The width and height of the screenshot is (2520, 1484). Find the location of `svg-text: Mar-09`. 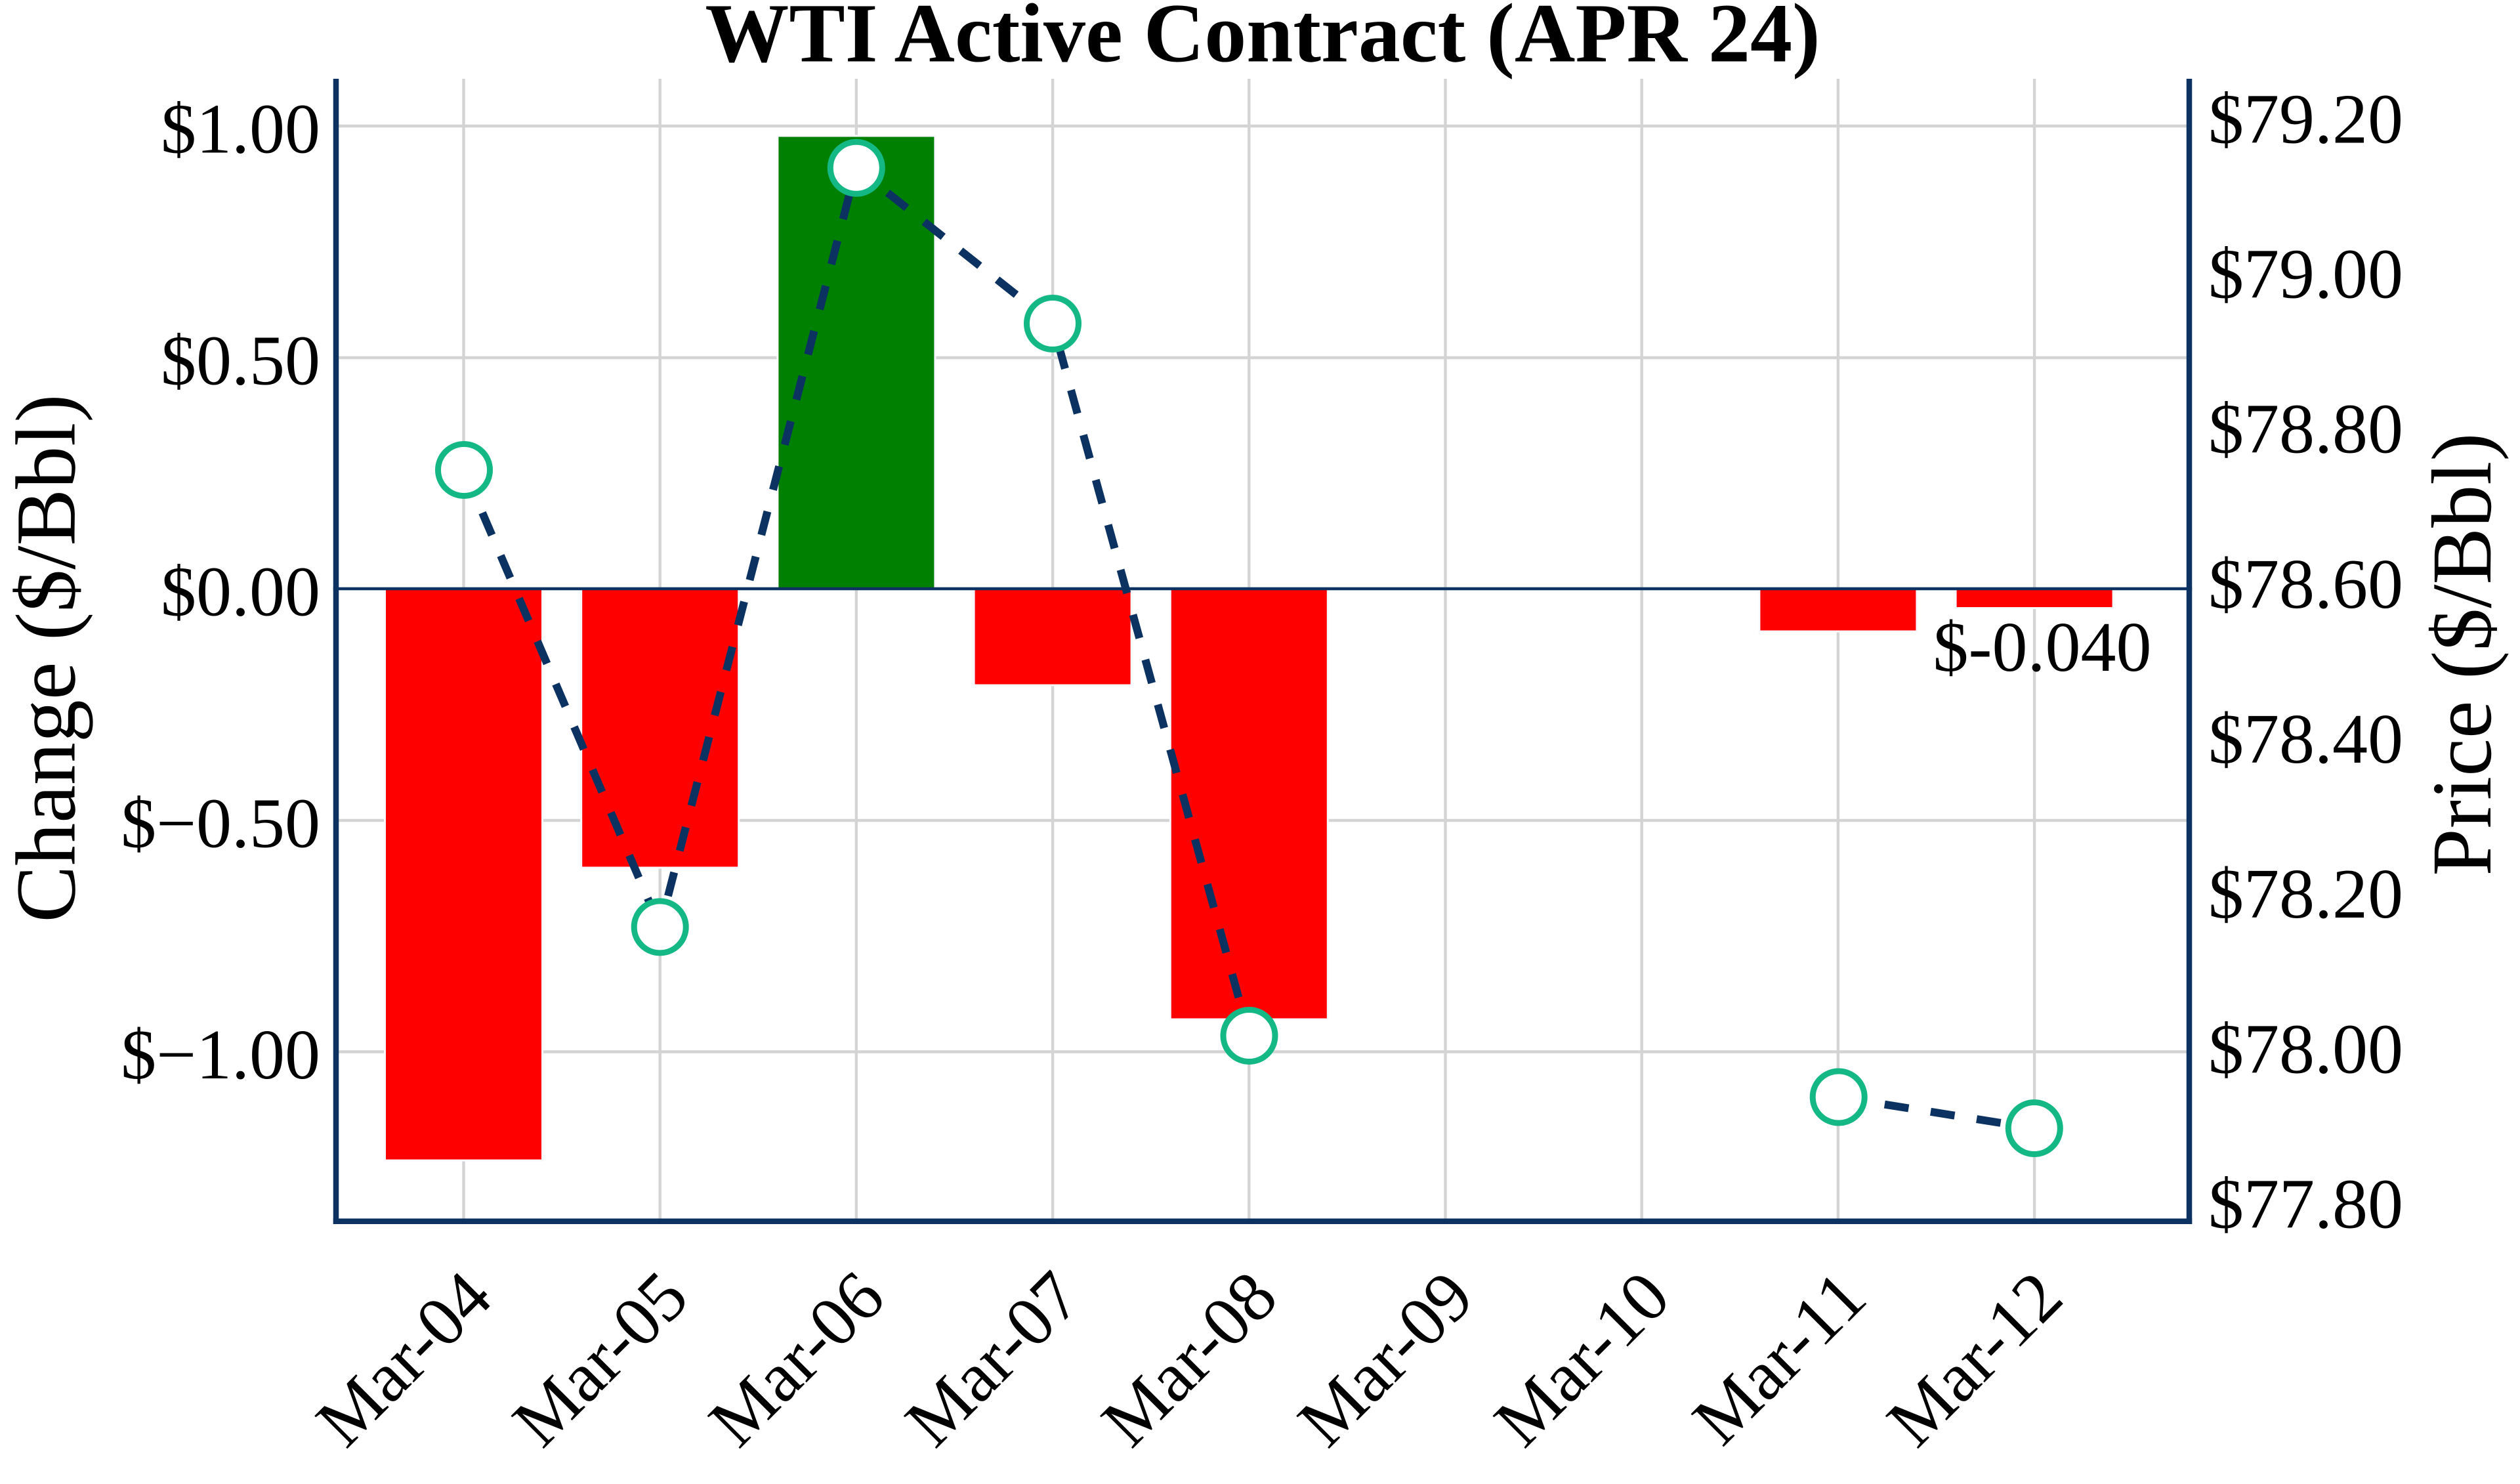

svg-text: Mar-09 is located at coordinates (1386, 1360).